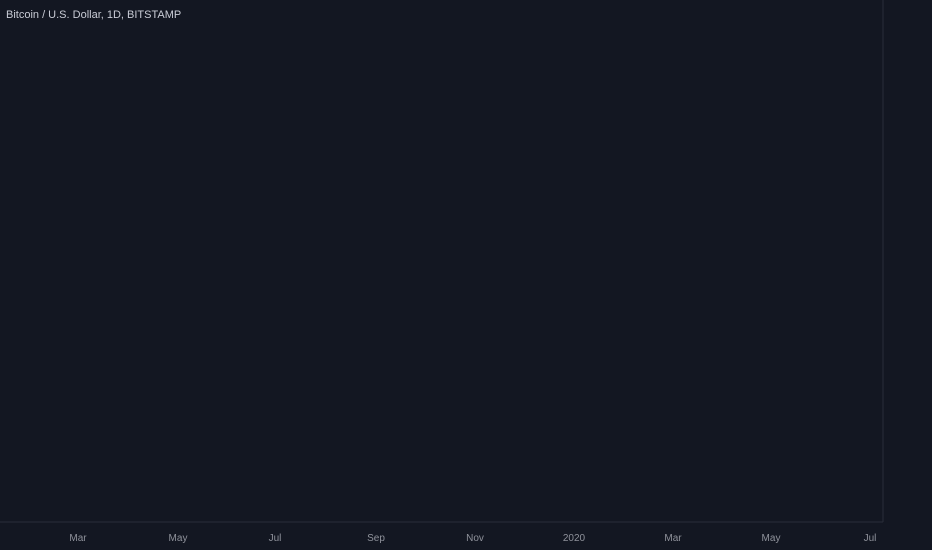 This screenshot has height=550, width=932. What do you see at coordinates (475, 538) in the screenshot?
I see `x-tick-label: Nov` at bounding box center [475, 538].